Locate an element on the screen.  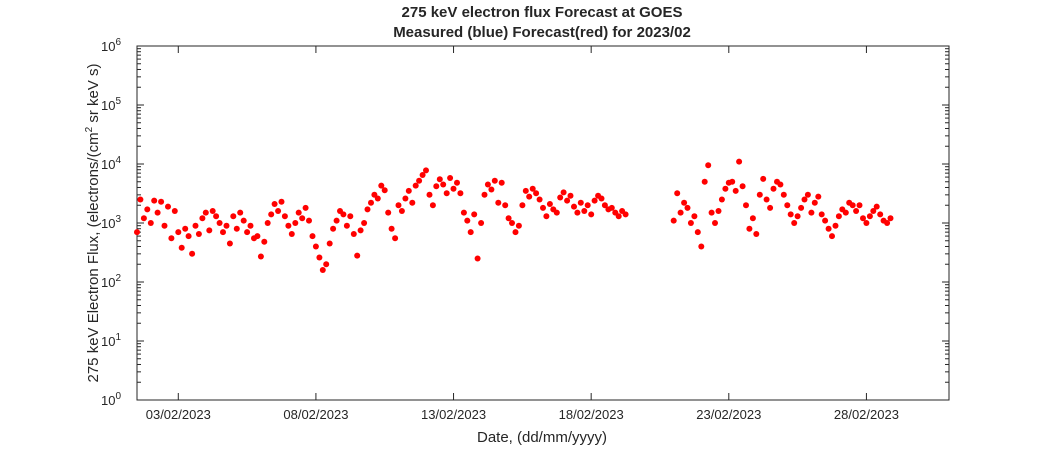
y-tick-label: 10⁶ is located at coordinates (111, 45).